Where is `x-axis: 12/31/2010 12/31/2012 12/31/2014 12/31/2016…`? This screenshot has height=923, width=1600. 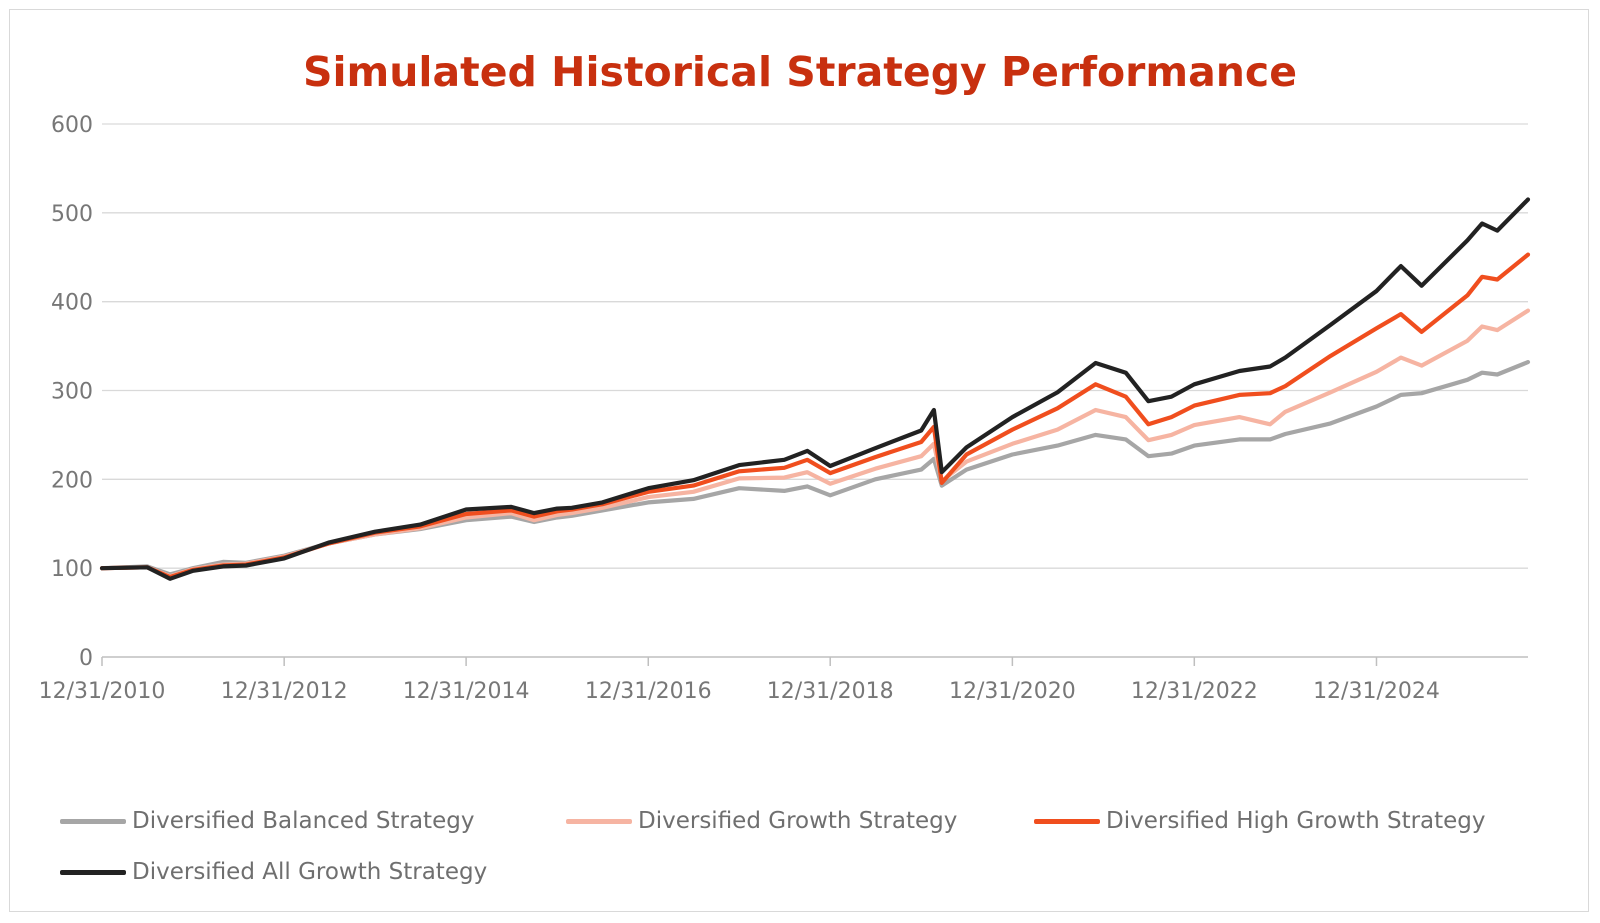
x-axis: 12/31/2010 12/31/2012 12/31/2014 12/31/2016… is located at coordinates (783, 680).